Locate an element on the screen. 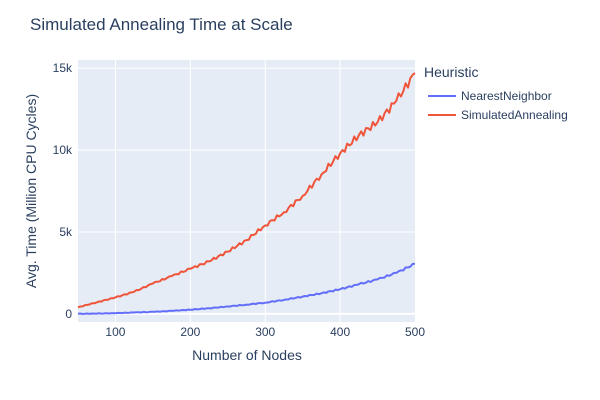 The height and width of the screenshot is (400, 600). legend-title: Heuristic is located at coordinates (451, 72).